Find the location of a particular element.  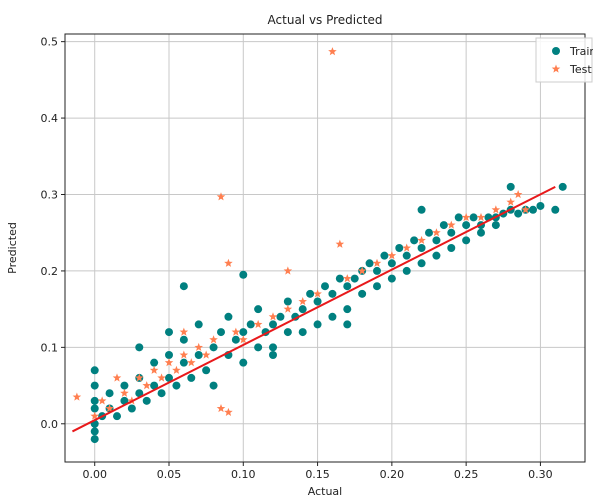

x-tick-label: 0.30 is located at coordinates (540, 474).